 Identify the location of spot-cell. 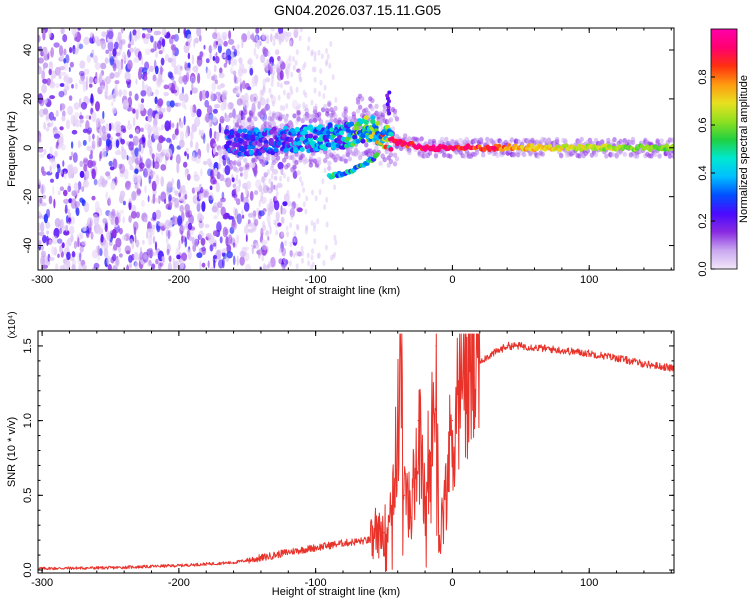
(387, 95).